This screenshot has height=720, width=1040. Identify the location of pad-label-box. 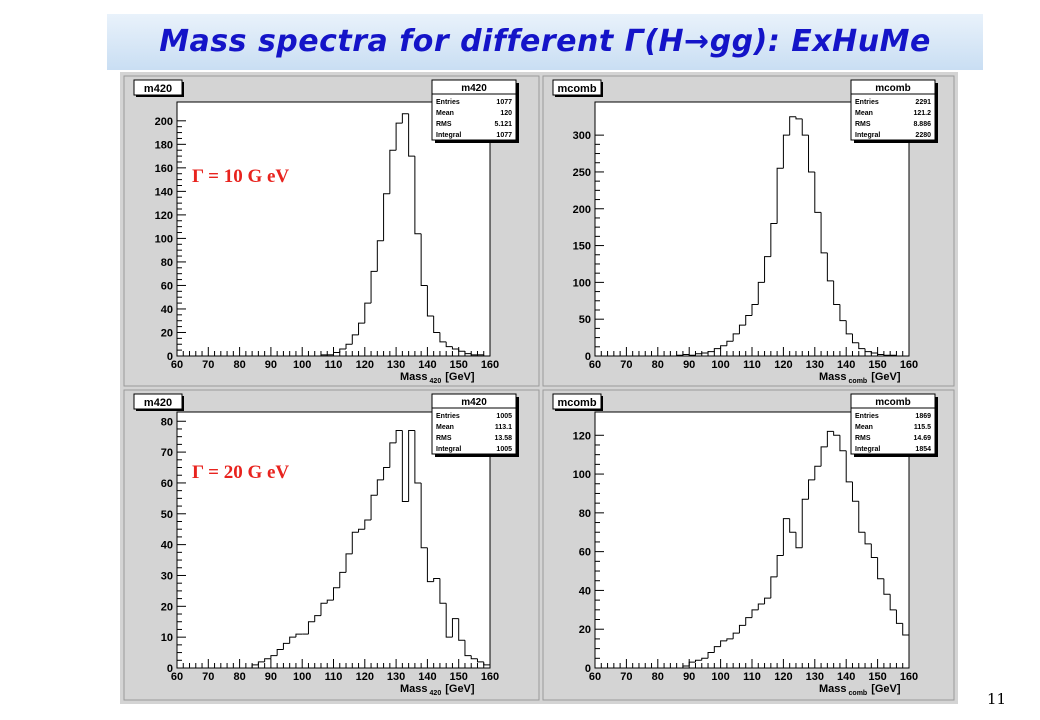
(158, 87).